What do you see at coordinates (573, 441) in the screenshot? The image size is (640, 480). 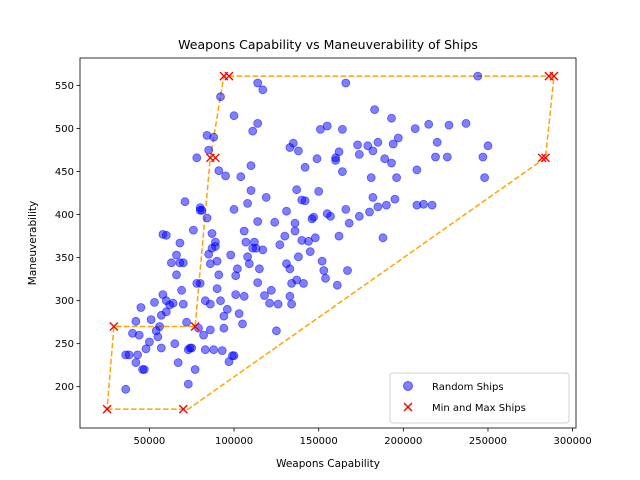 I see `x-tick-label: 300000` at bounding box center [573, 441].